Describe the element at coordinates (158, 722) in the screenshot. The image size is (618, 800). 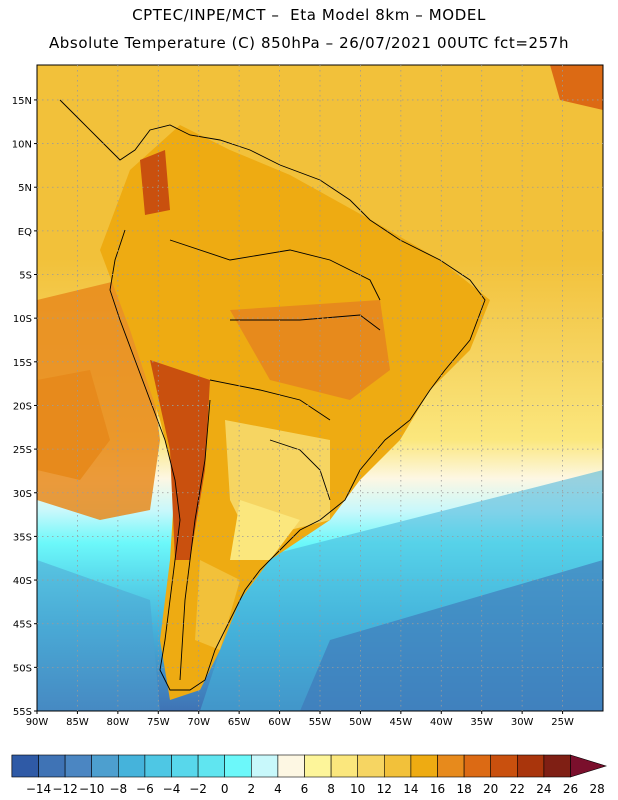
I see `lon-tick-label: 75W` at that location.